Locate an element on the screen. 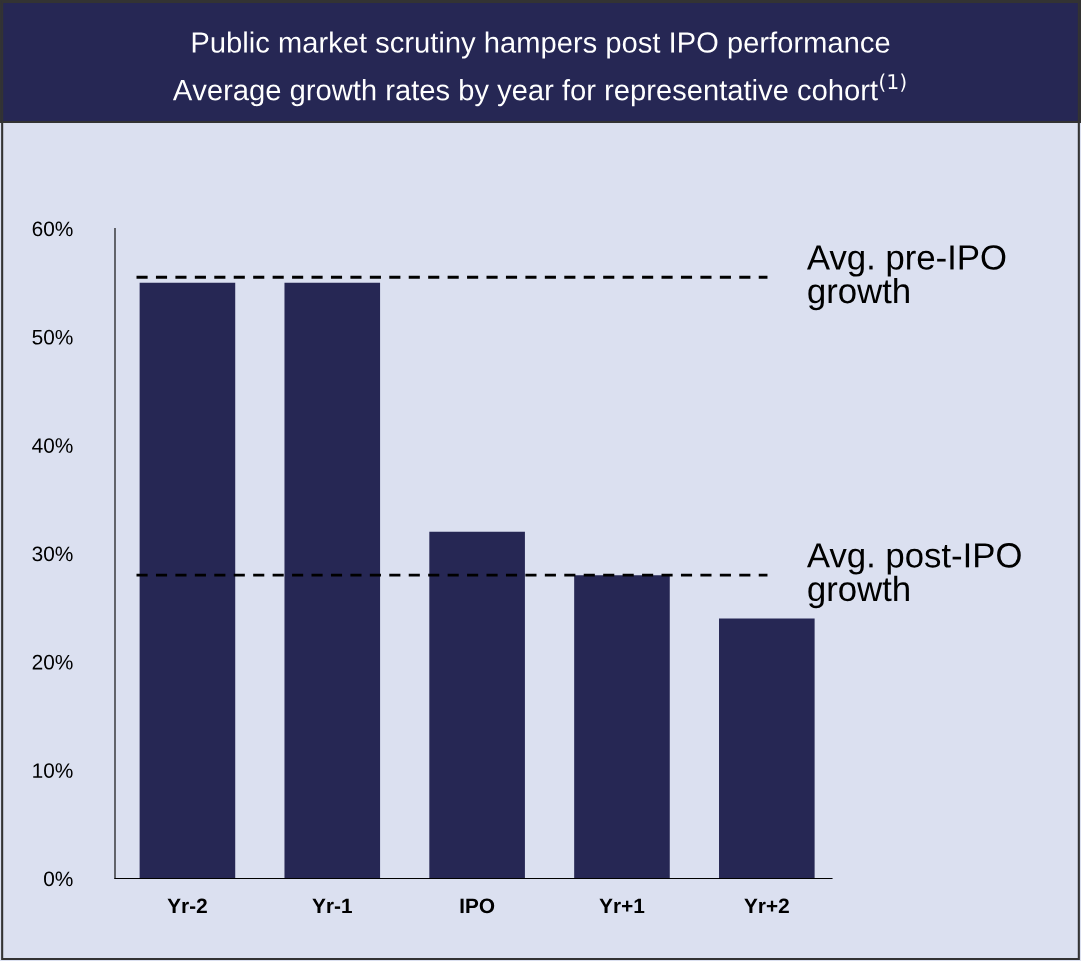  y-tick-label: 20% is located at coordinates (52, 662).